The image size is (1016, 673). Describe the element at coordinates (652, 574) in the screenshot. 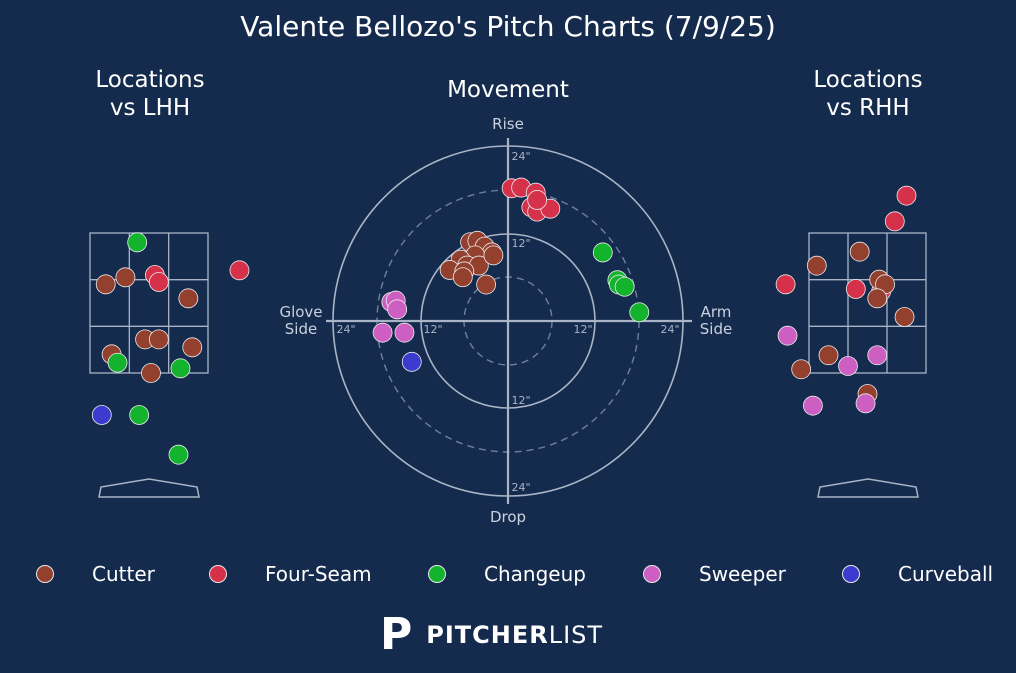

I see `legend-swatch-sweeper` at that location.